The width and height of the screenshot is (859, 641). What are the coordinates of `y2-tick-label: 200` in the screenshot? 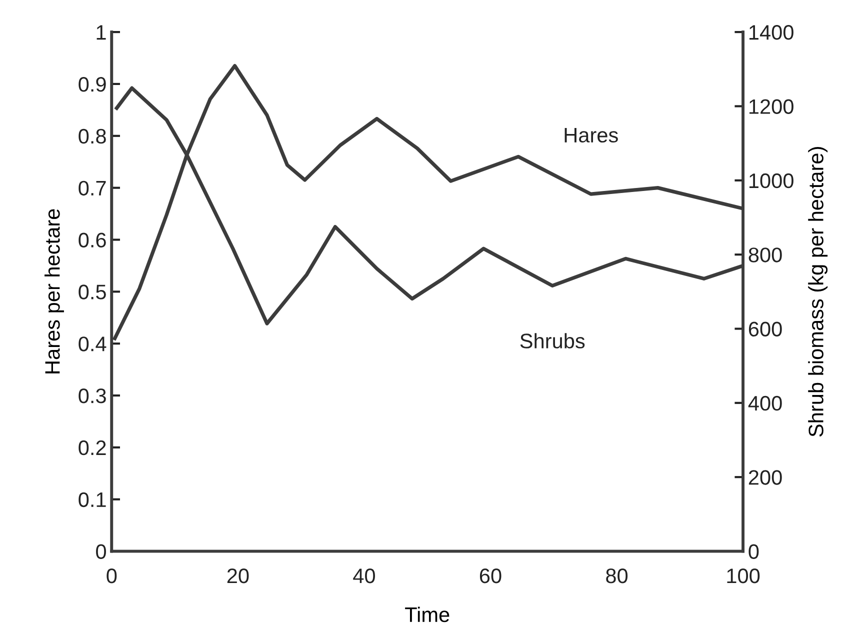 It's located at (765, 477).